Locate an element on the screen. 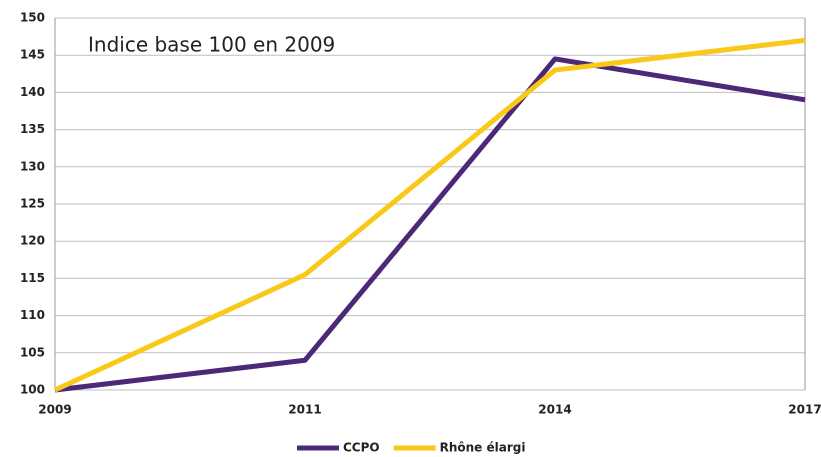 Image resolution: width=821 pixels, height=457 pixels. y-tick-label: 130 is located at coordinates (32, 166).